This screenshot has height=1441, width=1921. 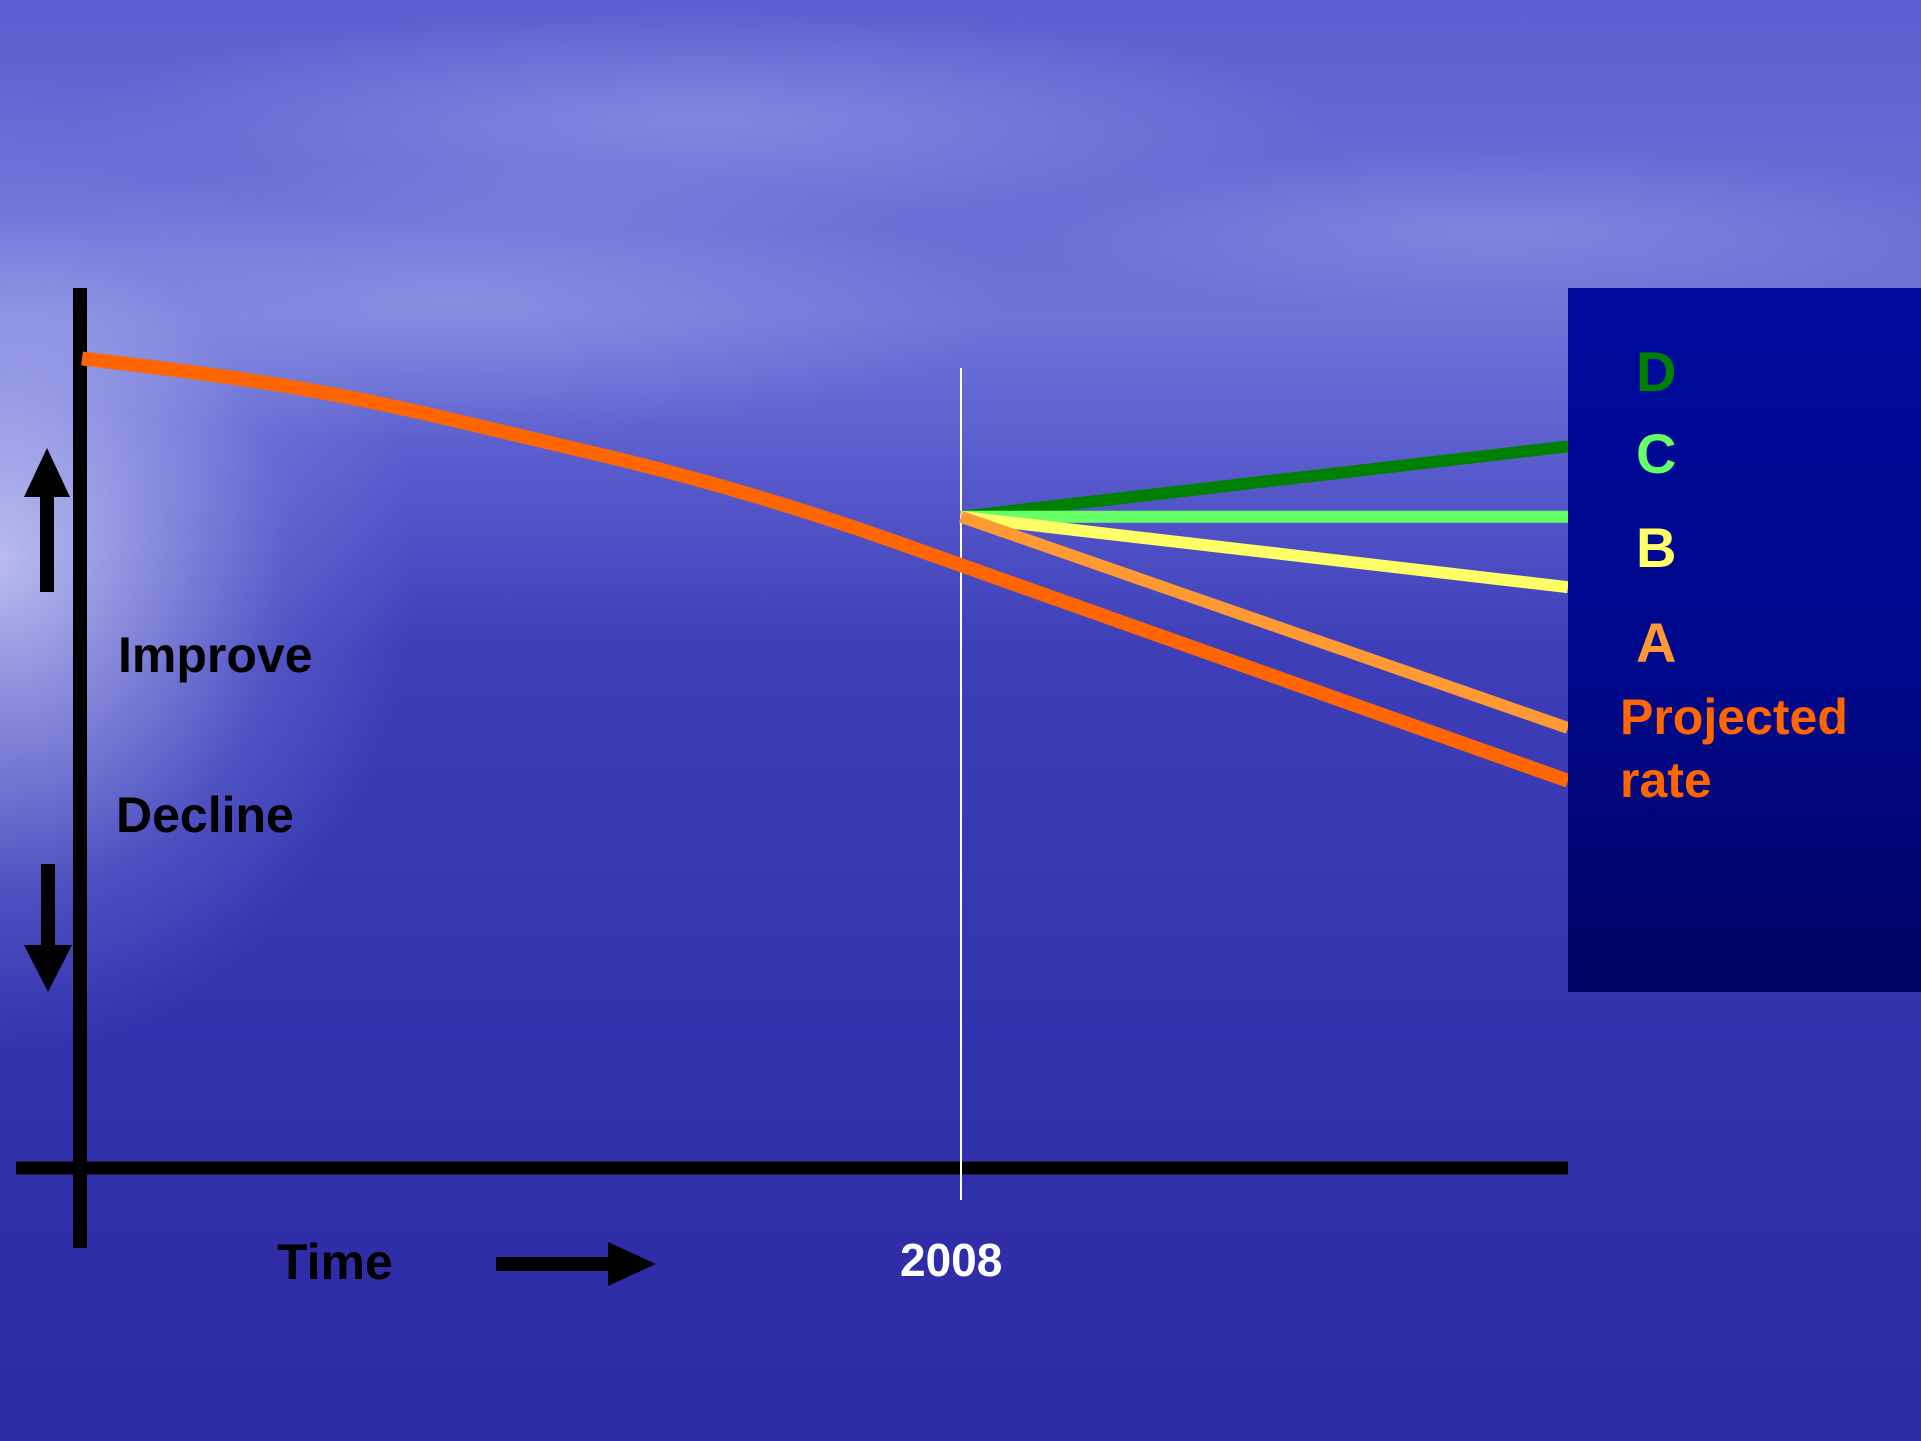 I want to click on legend-label-c: C, so click(x=1656, y=453).